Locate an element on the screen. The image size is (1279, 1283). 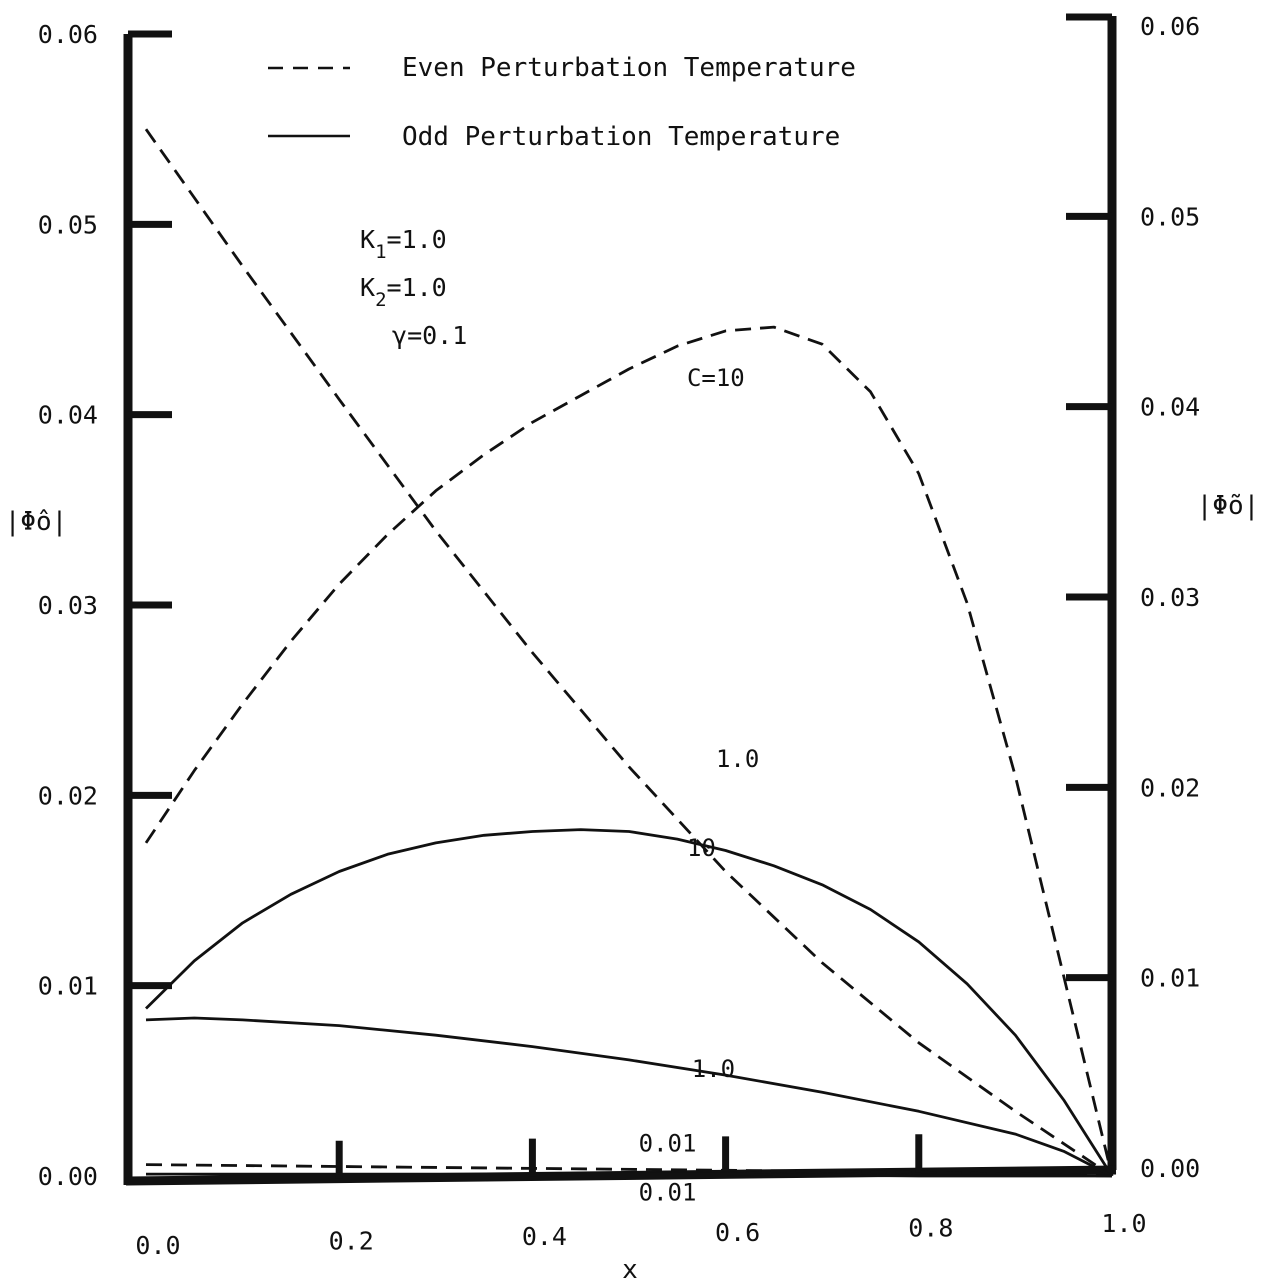
param-k1: K1=1.0 is located at coordinates (403, 244).